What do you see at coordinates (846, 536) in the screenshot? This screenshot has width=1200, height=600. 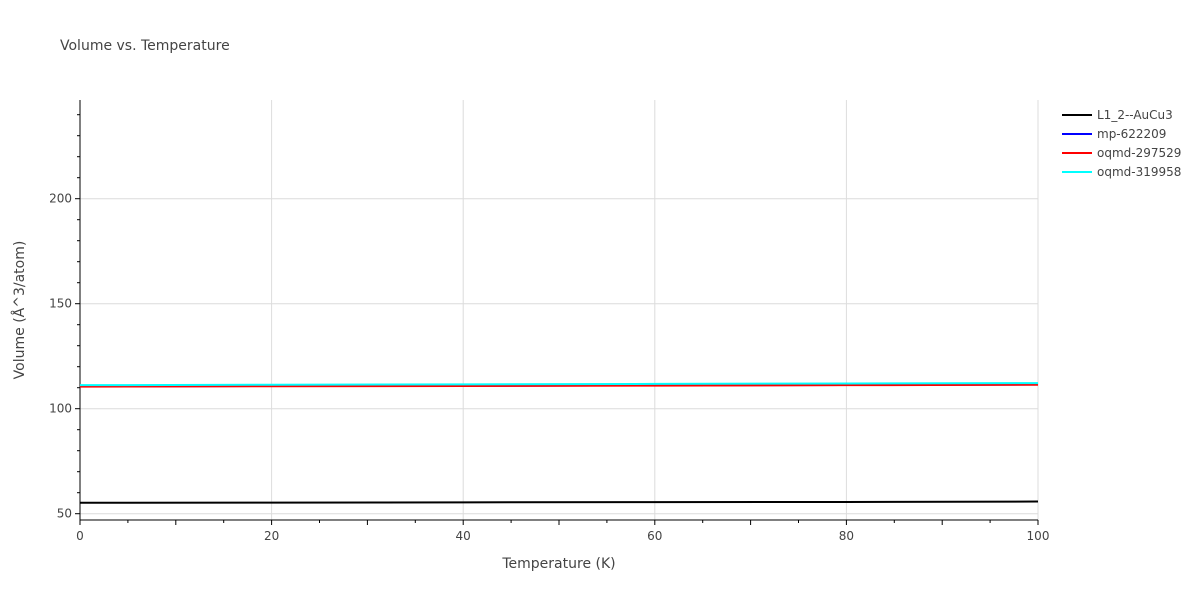 I see `x-tick-label: 80` at bounding box center [846, 536].